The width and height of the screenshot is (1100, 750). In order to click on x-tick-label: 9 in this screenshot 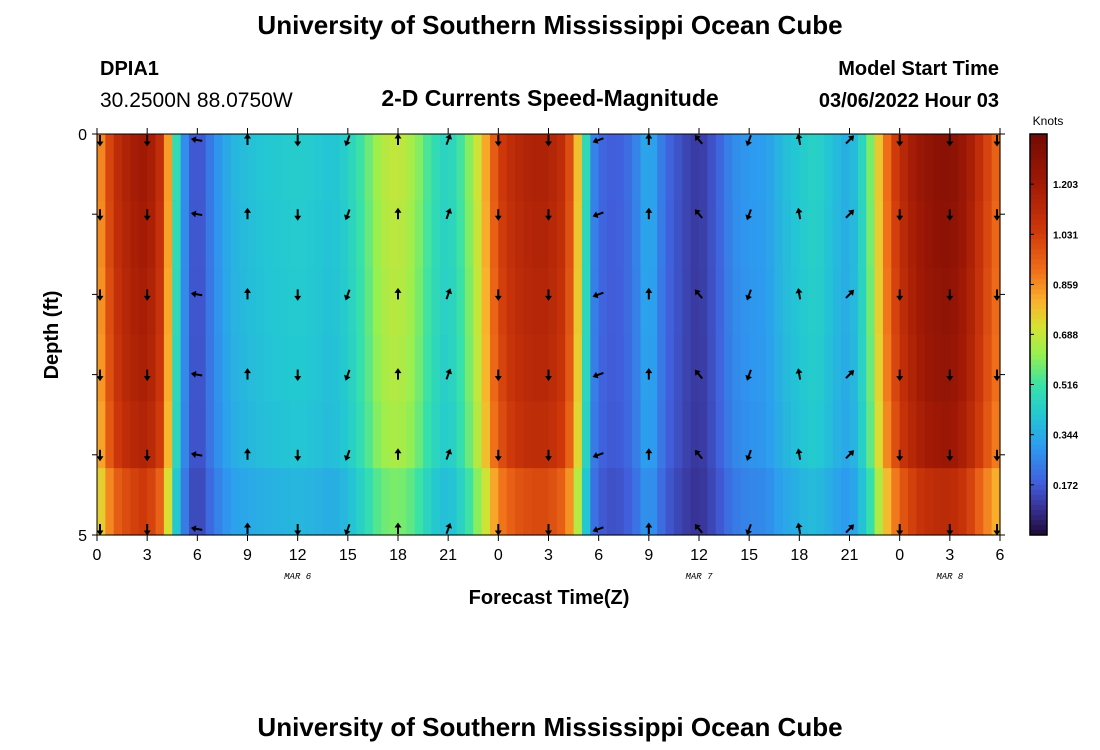, I will do `click(648, 555)`.